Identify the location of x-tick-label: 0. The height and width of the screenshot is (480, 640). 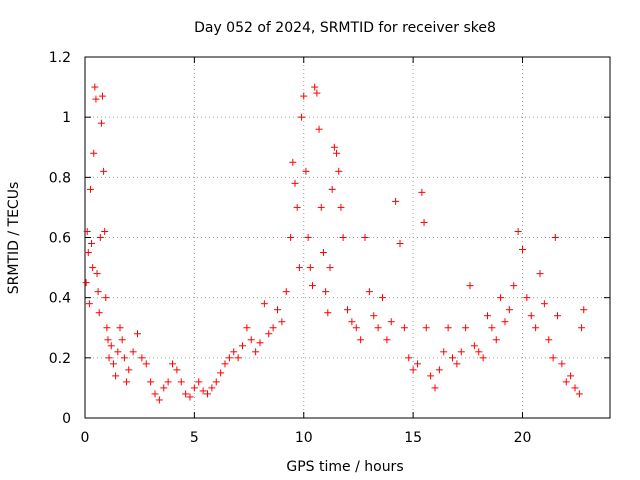
(85, 438).